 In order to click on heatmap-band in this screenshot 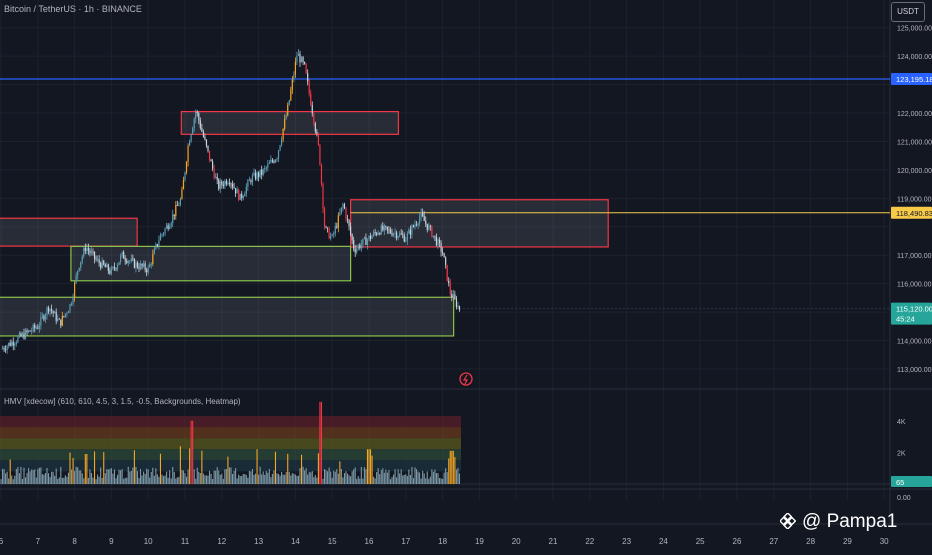, I will do `click(230, 455)`.